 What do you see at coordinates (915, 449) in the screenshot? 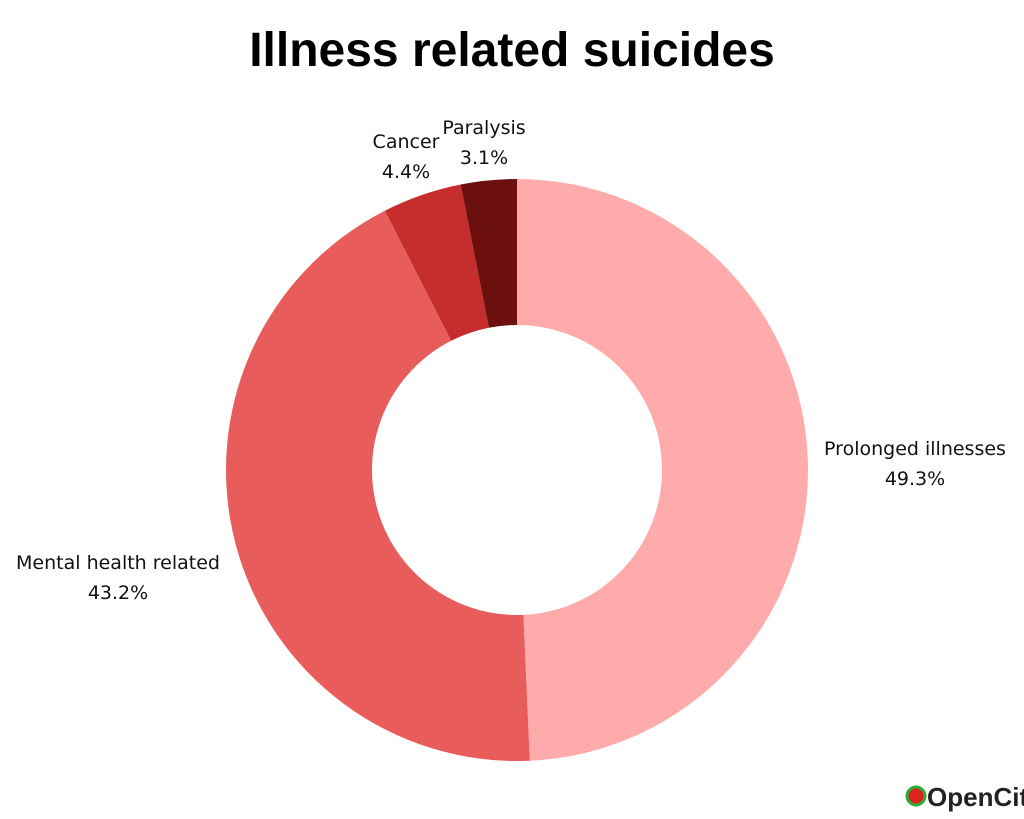
I see `slice-label: Prolonged illnesses` at bounding box center [915, 449].